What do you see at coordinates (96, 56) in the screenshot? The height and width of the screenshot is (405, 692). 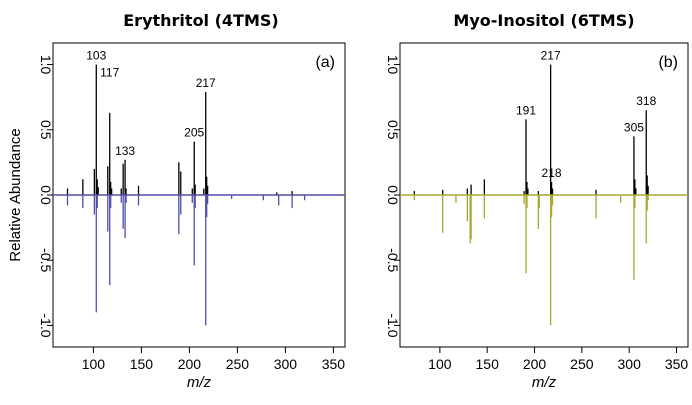 I see `peak-annotation: 103` at bounding box center [96, 56].